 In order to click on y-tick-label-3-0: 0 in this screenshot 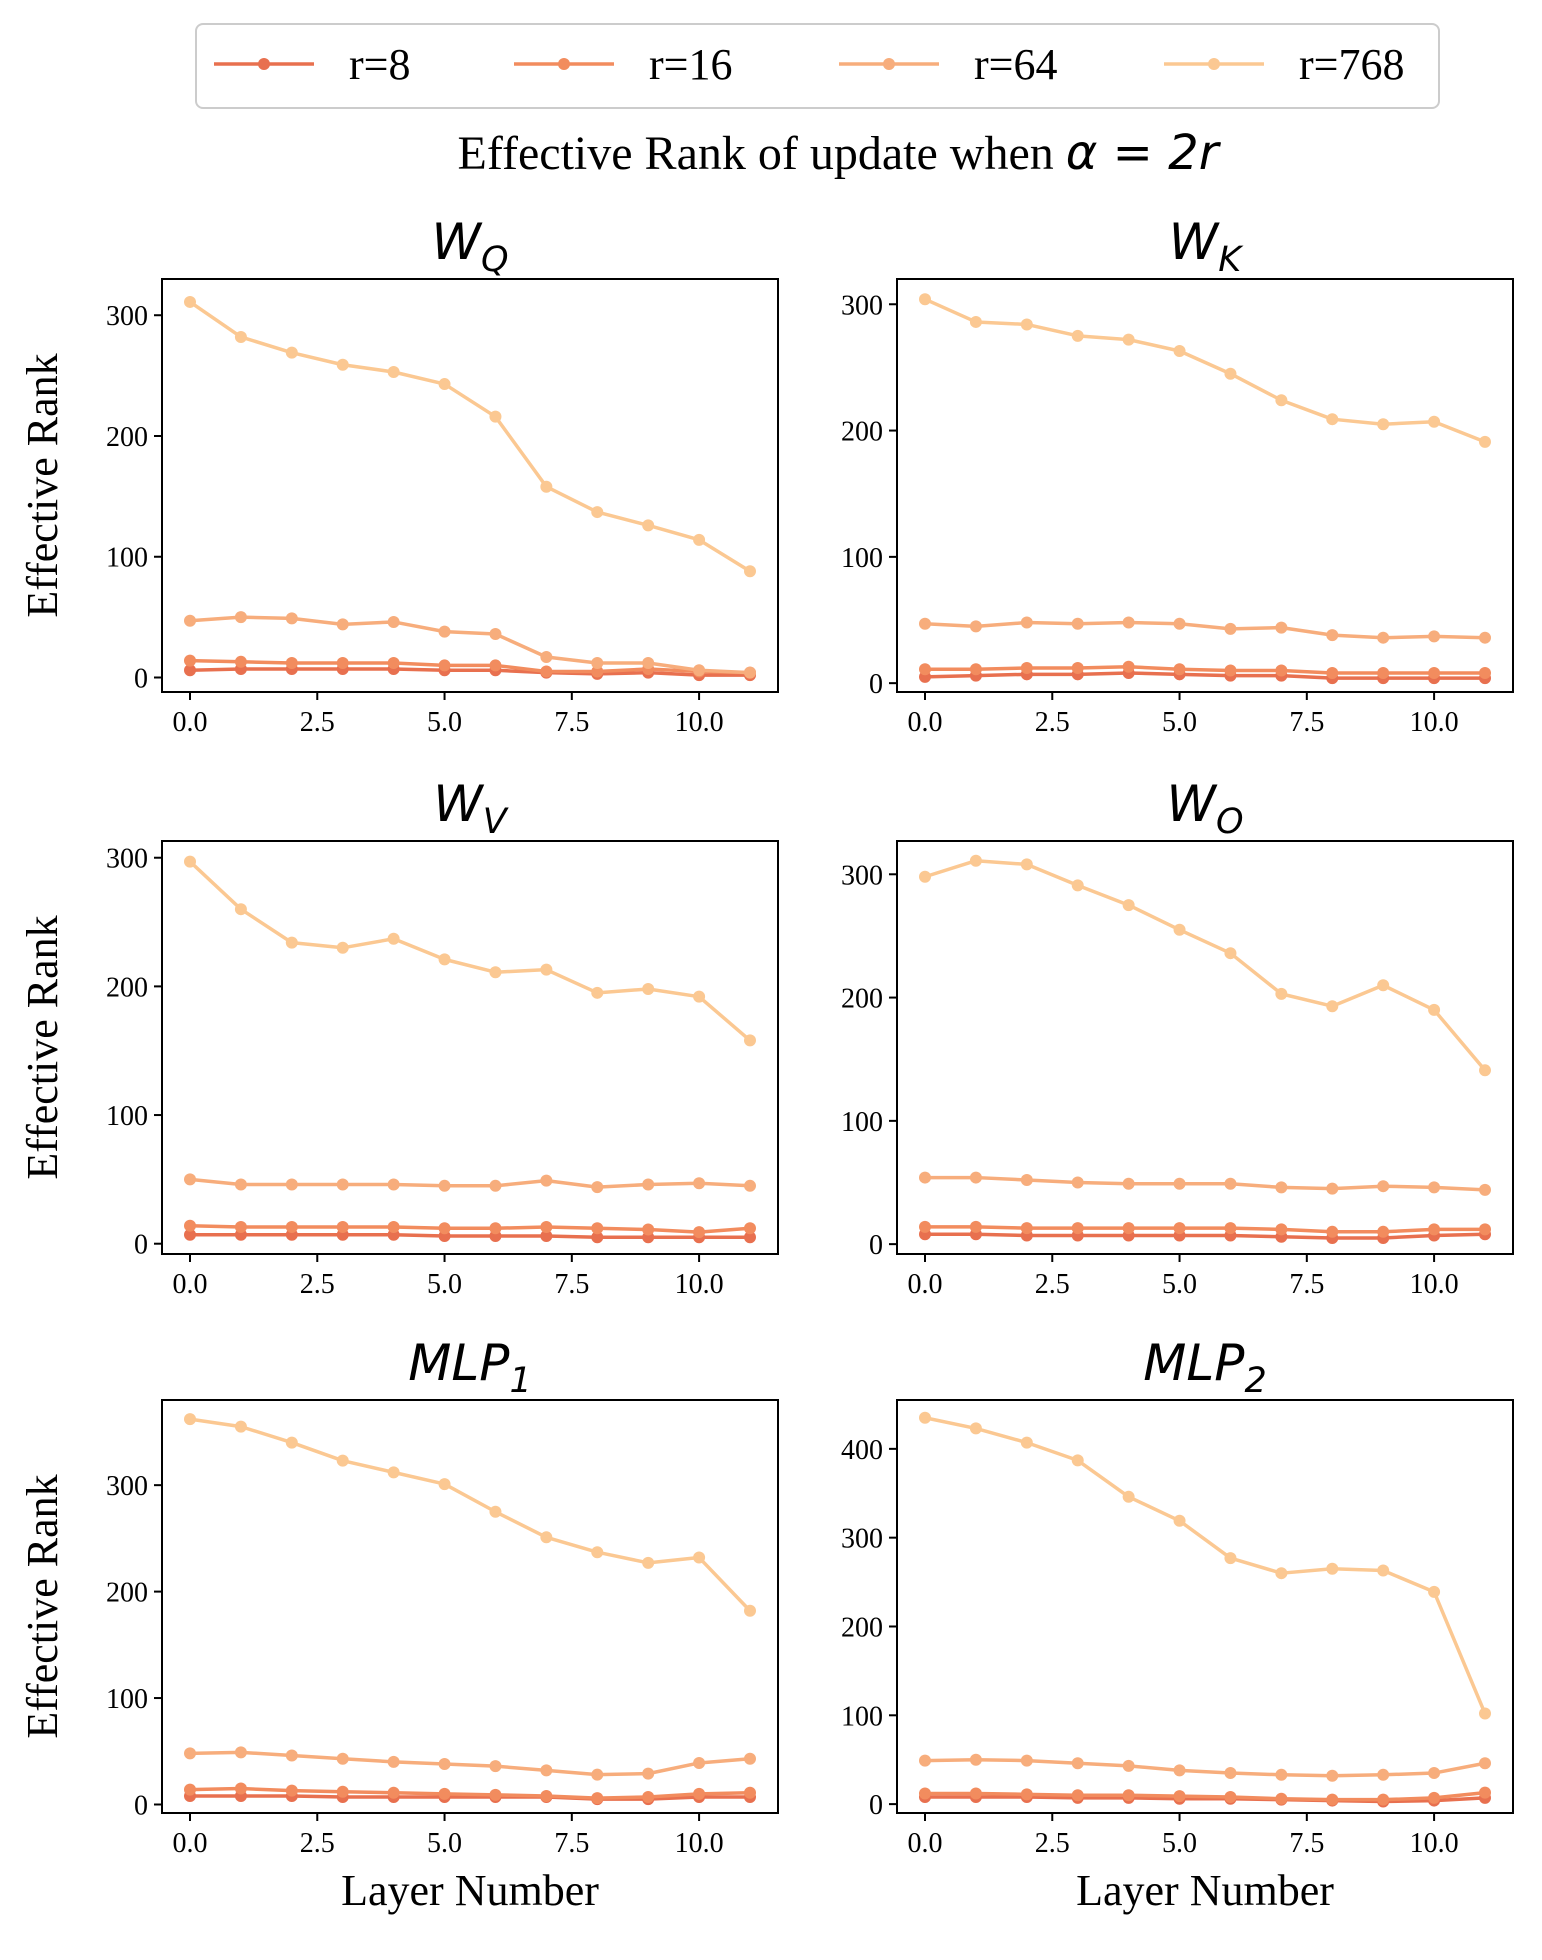, I will do `click(876, 1245)`.